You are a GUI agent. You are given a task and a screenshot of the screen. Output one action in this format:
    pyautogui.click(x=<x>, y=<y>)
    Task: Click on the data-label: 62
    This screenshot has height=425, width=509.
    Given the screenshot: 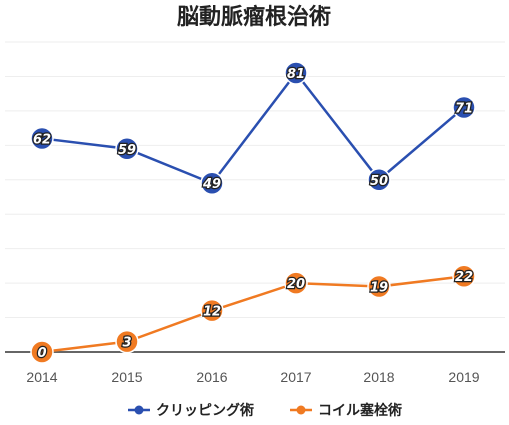 What is the action you would take?
    pyautogui.click(x=42, y=139)
    